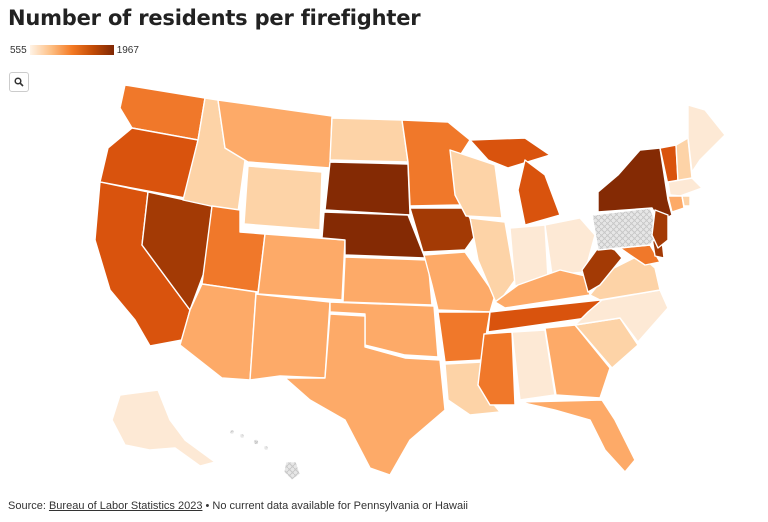  What do you see at coordinates (444, 230) in the screenshot?
I see `state-iowa` at bounding box center [444, 230].